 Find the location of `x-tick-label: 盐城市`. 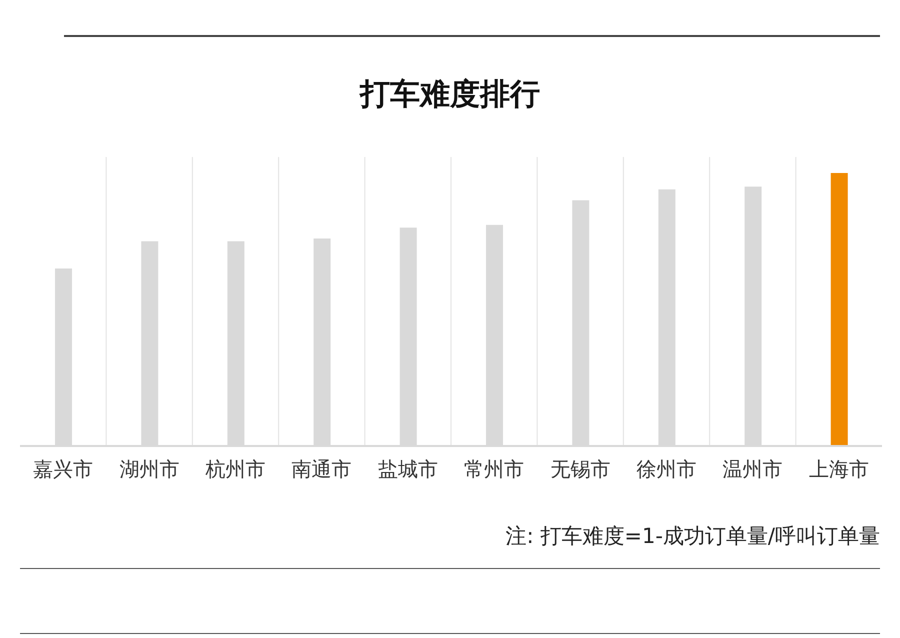

x-tick-label: 盐城市 is located at coordinates (408, 469).